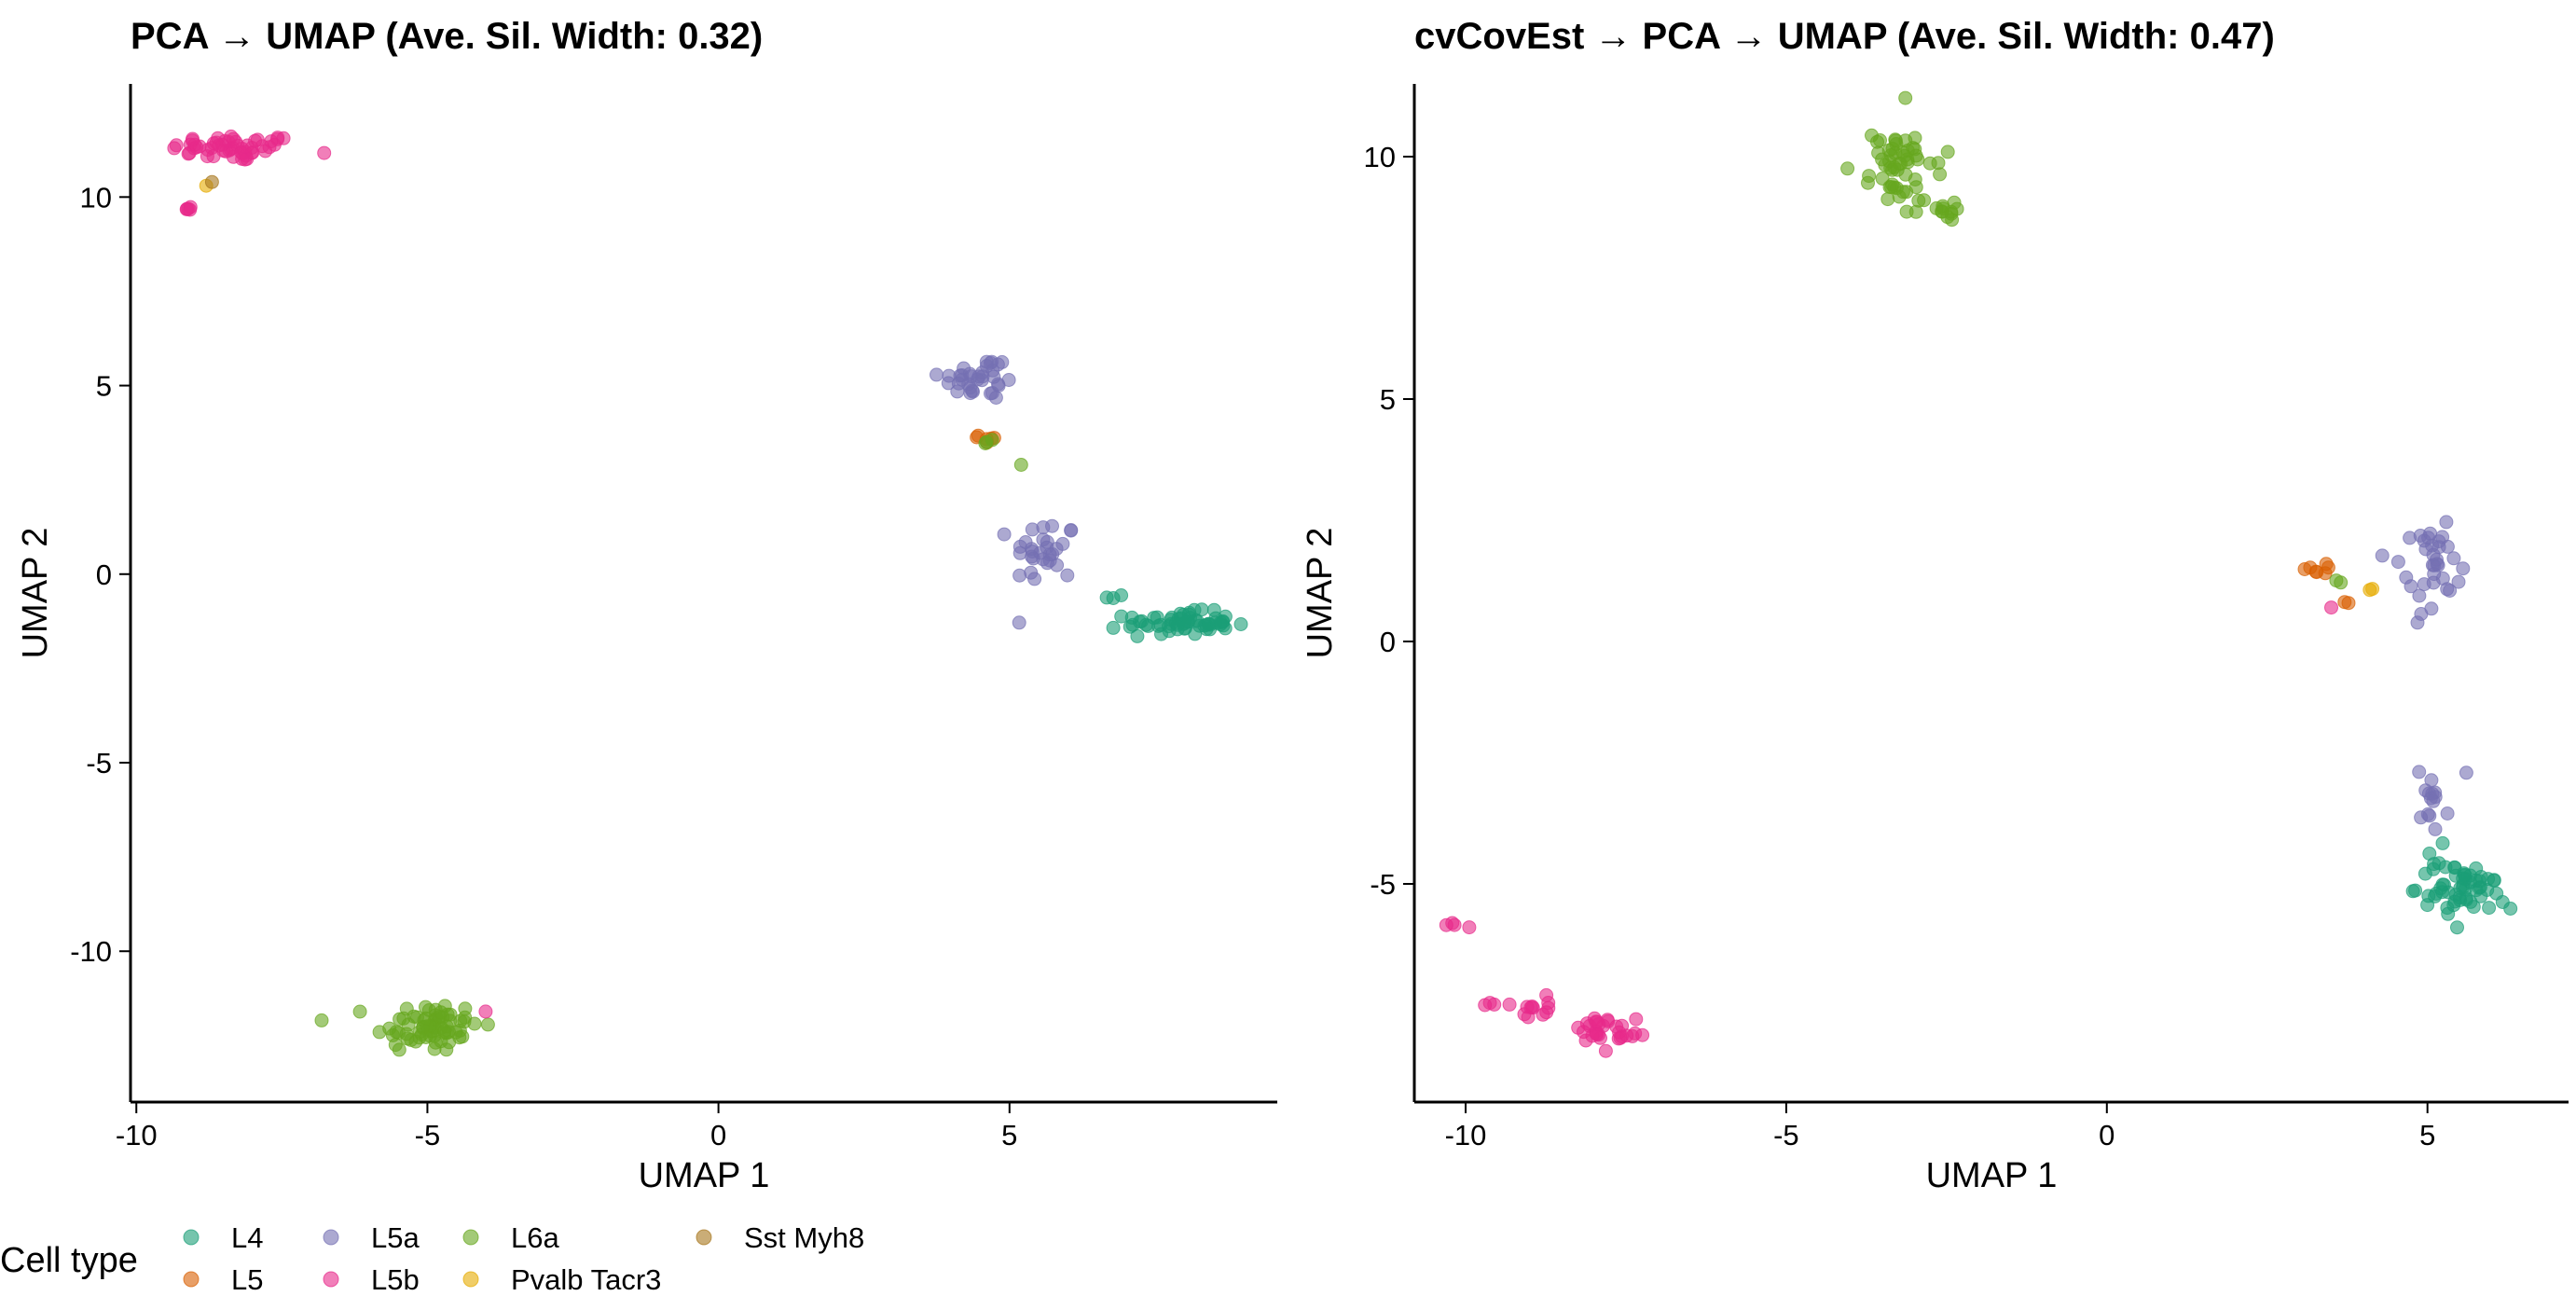 The height and width of the screenshot is (1296, 2576). Describe the element at coordinates (447, 36) in the screenshot. I see `plot-title: PCA → UMAP (Ave. Sil. Width: 0.32)` at that location.